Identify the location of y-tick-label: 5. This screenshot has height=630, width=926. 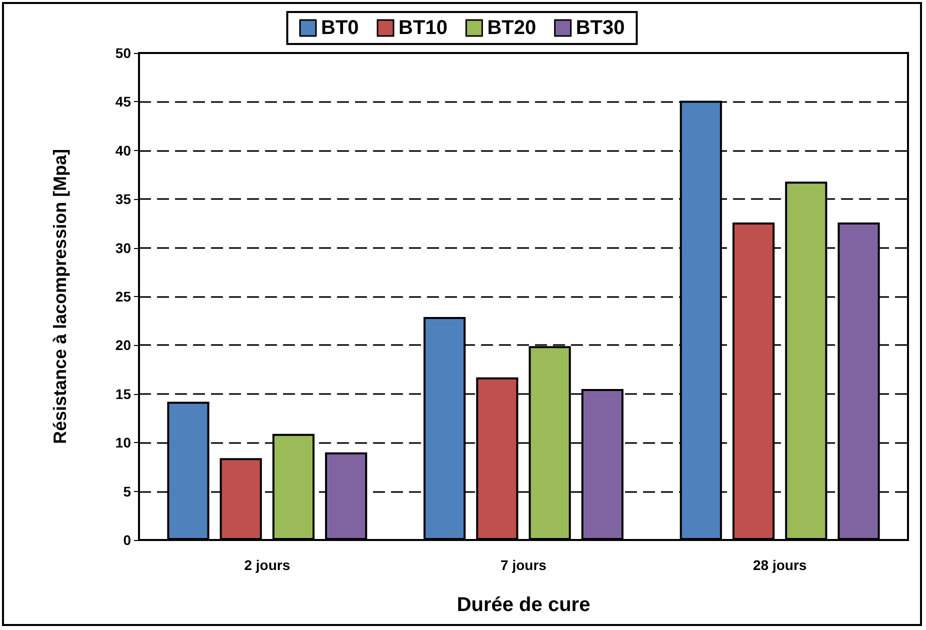
(127, 491).